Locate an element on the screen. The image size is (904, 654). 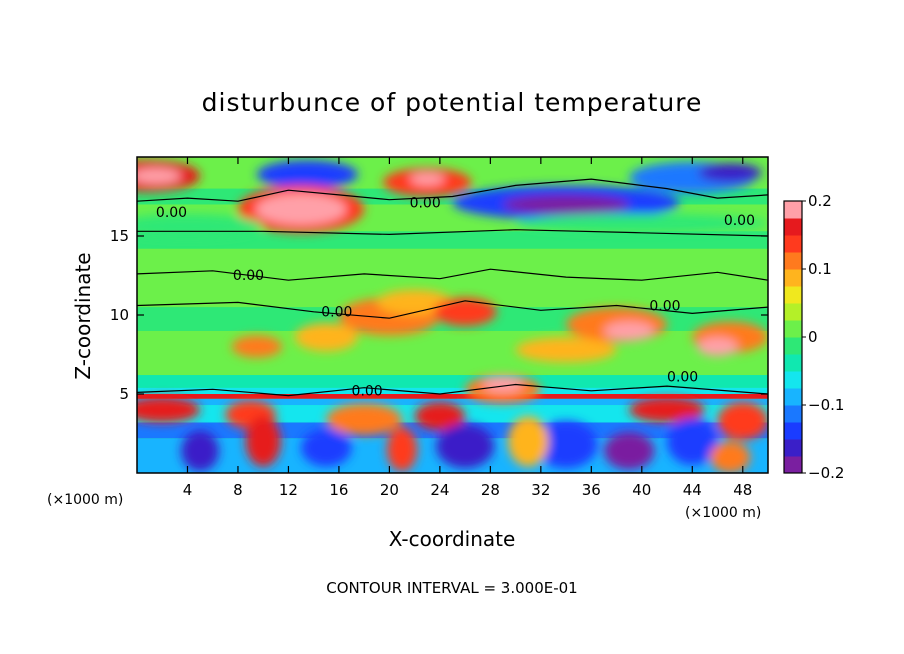
colorbar-tick-label: 0.1 is located at coordinates (820, 269).